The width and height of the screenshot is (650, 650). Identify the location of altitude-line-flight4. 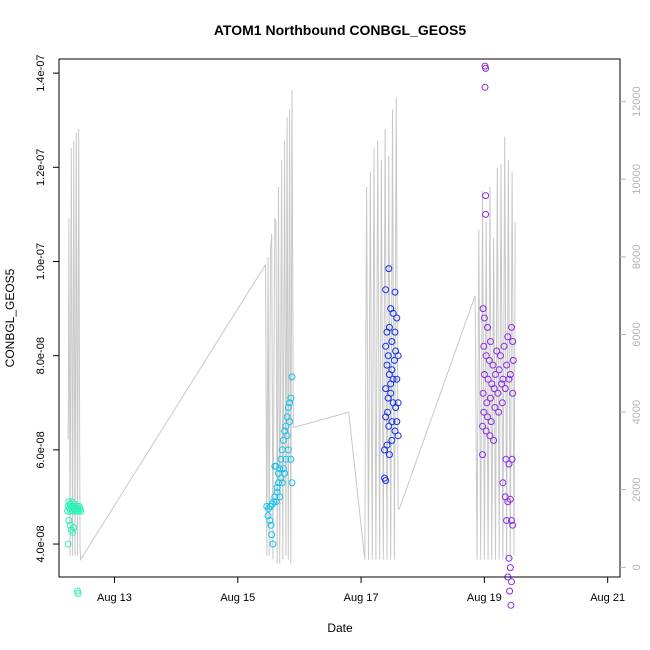
(495, 348).